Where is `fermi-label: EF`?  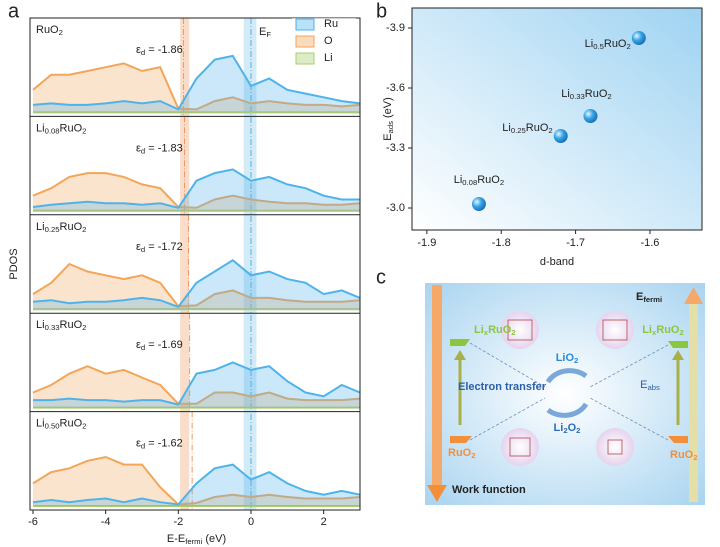 fermi-label: EF is located at coordinates (265, 32).